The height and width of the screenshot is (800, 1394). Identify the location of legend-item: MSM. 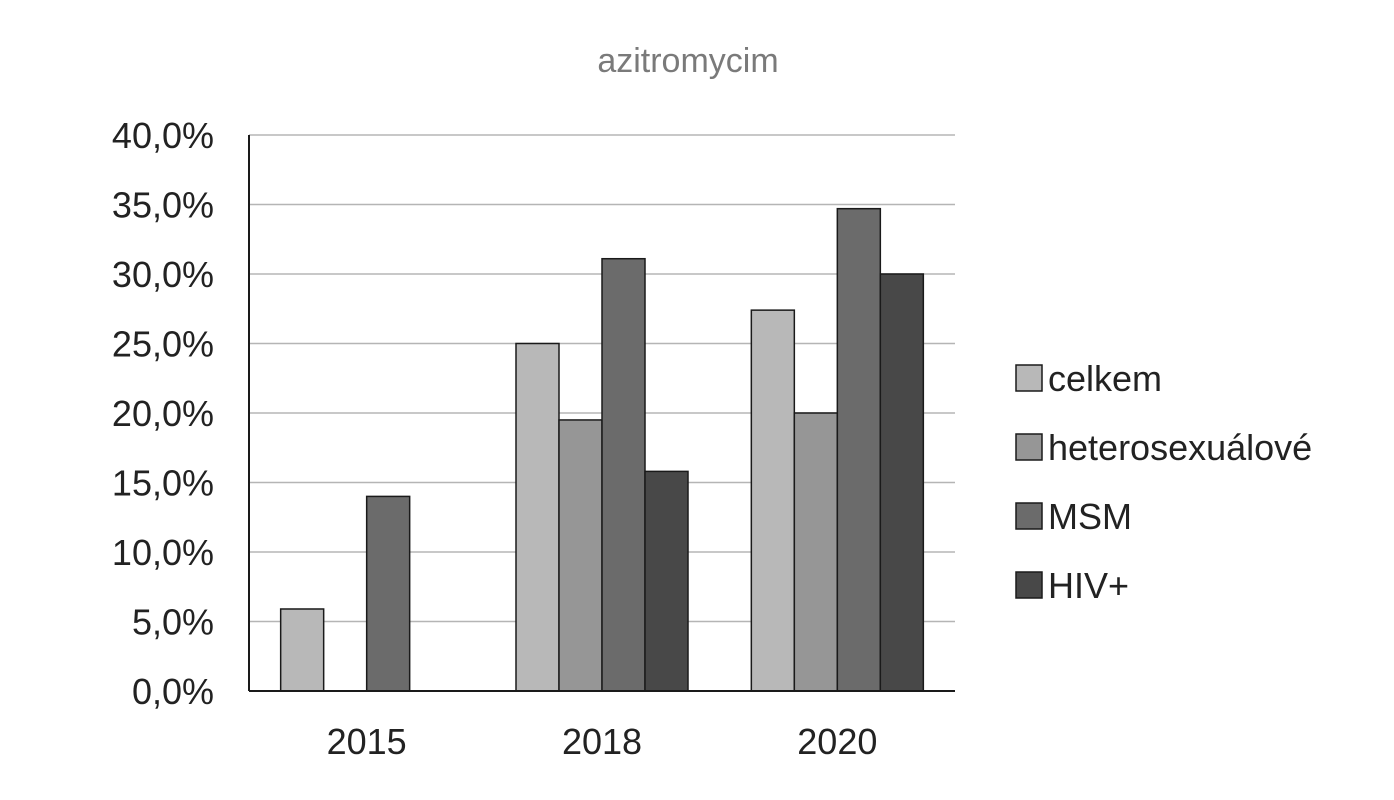
(1073, 516).